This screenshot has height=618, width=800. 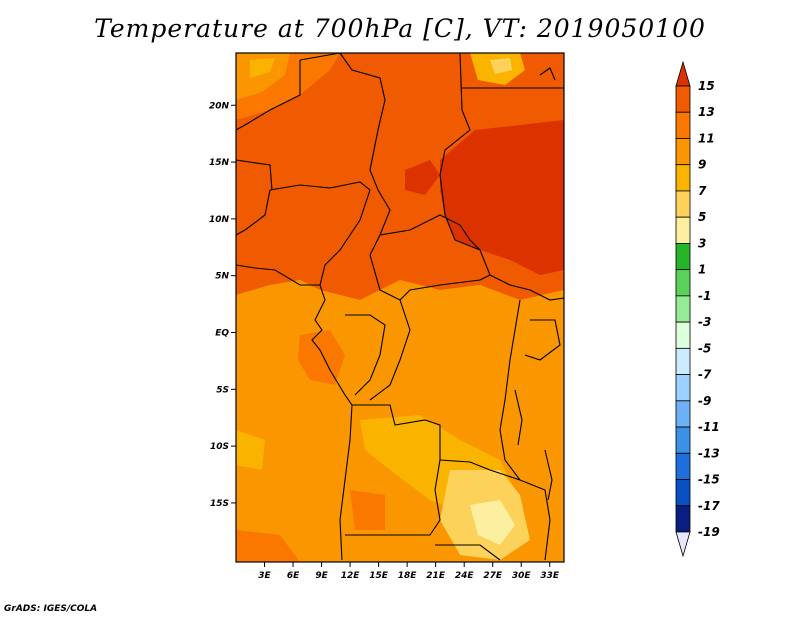 I want to click on colorbar-bottom-triangle, so click(x=683, y=544).